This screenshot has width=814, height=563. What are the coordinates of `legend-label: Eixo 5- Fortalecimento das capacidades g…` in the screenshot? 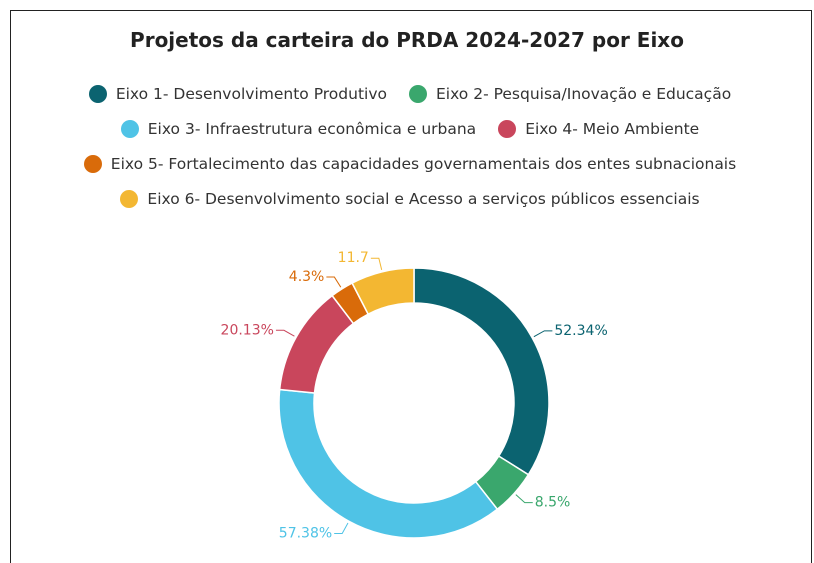 It's located at (423, 163).